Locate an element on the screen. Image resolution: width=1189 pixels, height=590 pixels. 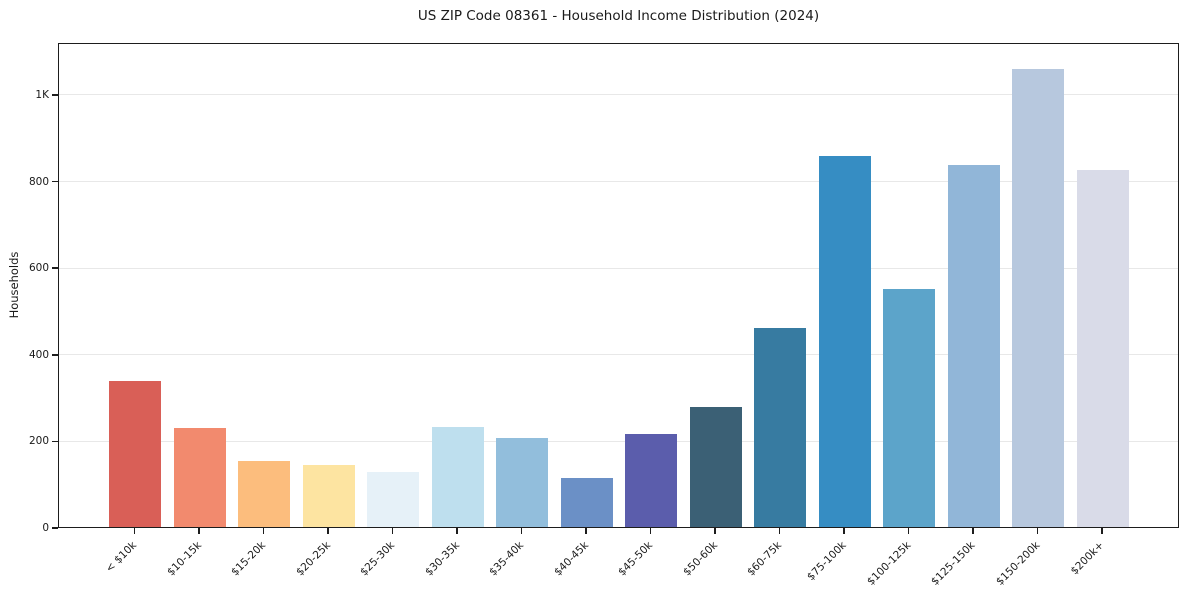
y-tick-label: 400 is located at coordinates (38, 354).